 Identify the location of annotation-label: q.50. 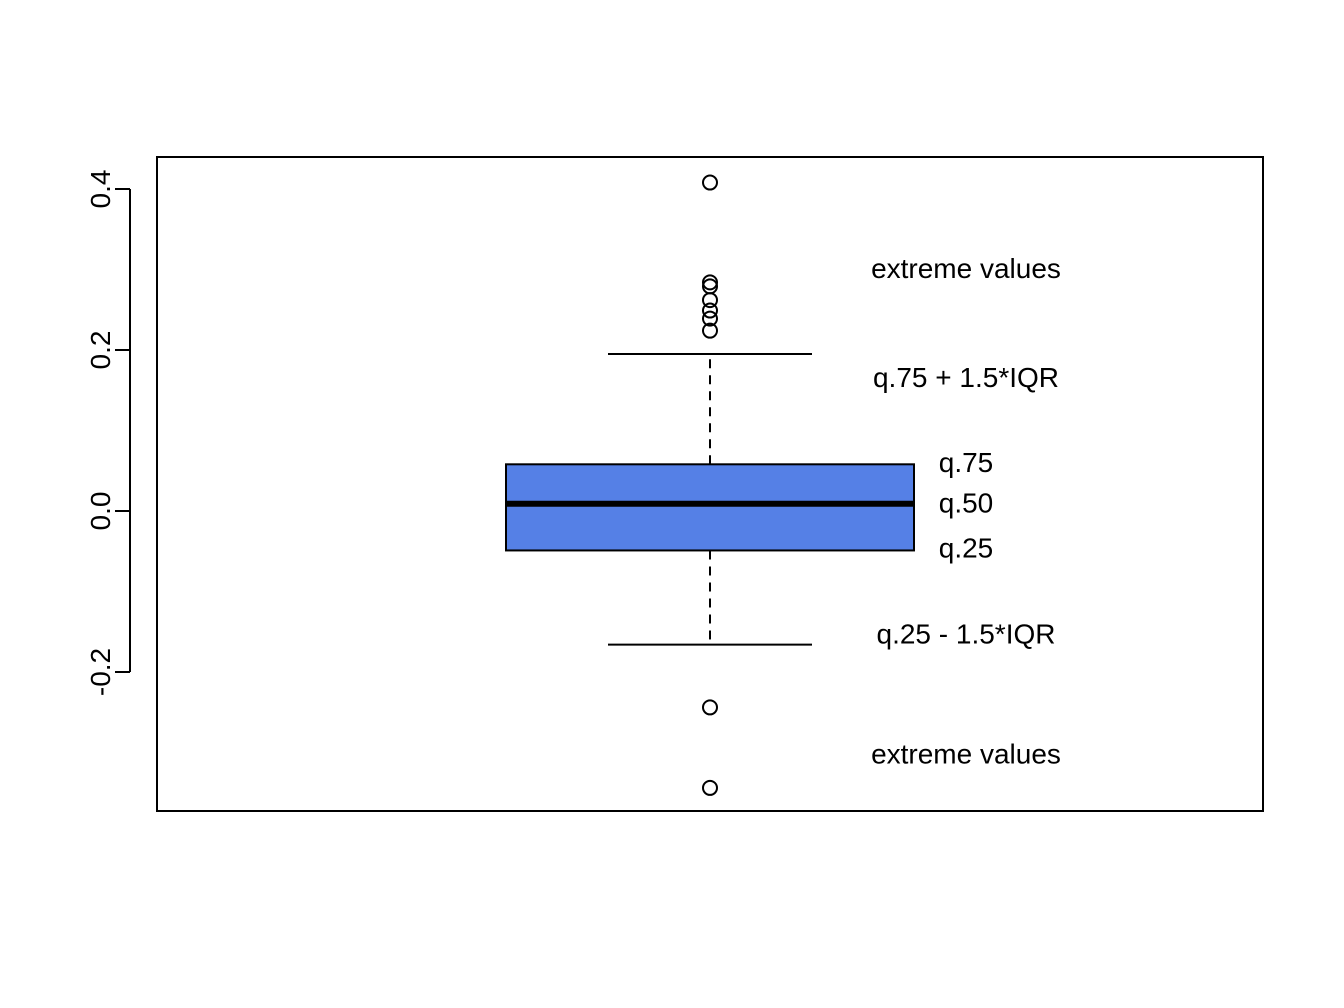
(966, 502).